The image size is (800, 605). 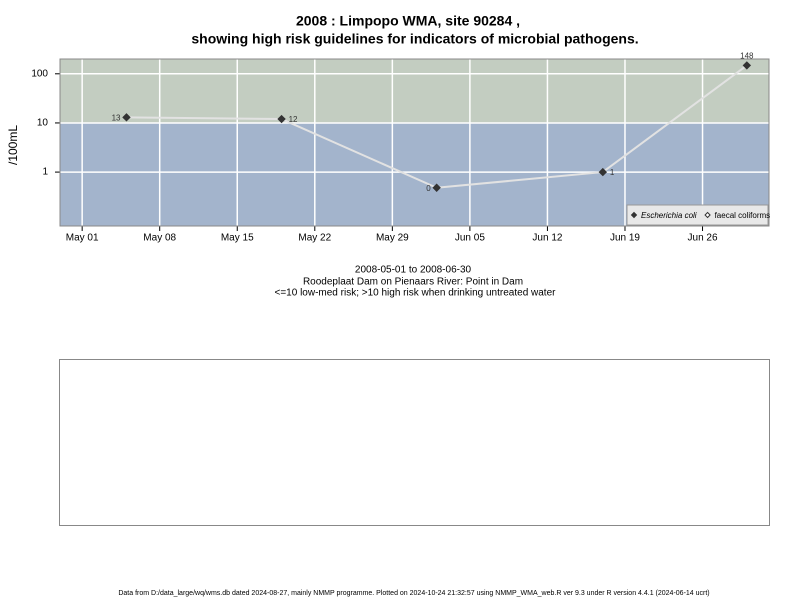 I want to click on x-tick-label: Jun 26, so click(x=703, y=238).